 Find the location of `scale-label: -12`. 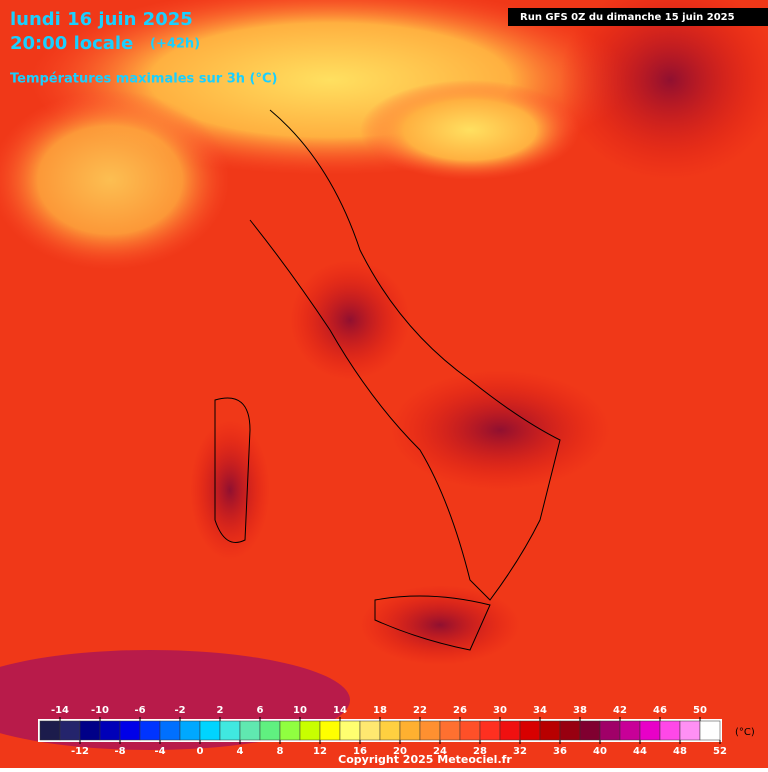

scale-label: -12 is located at coordinates (80, 751).